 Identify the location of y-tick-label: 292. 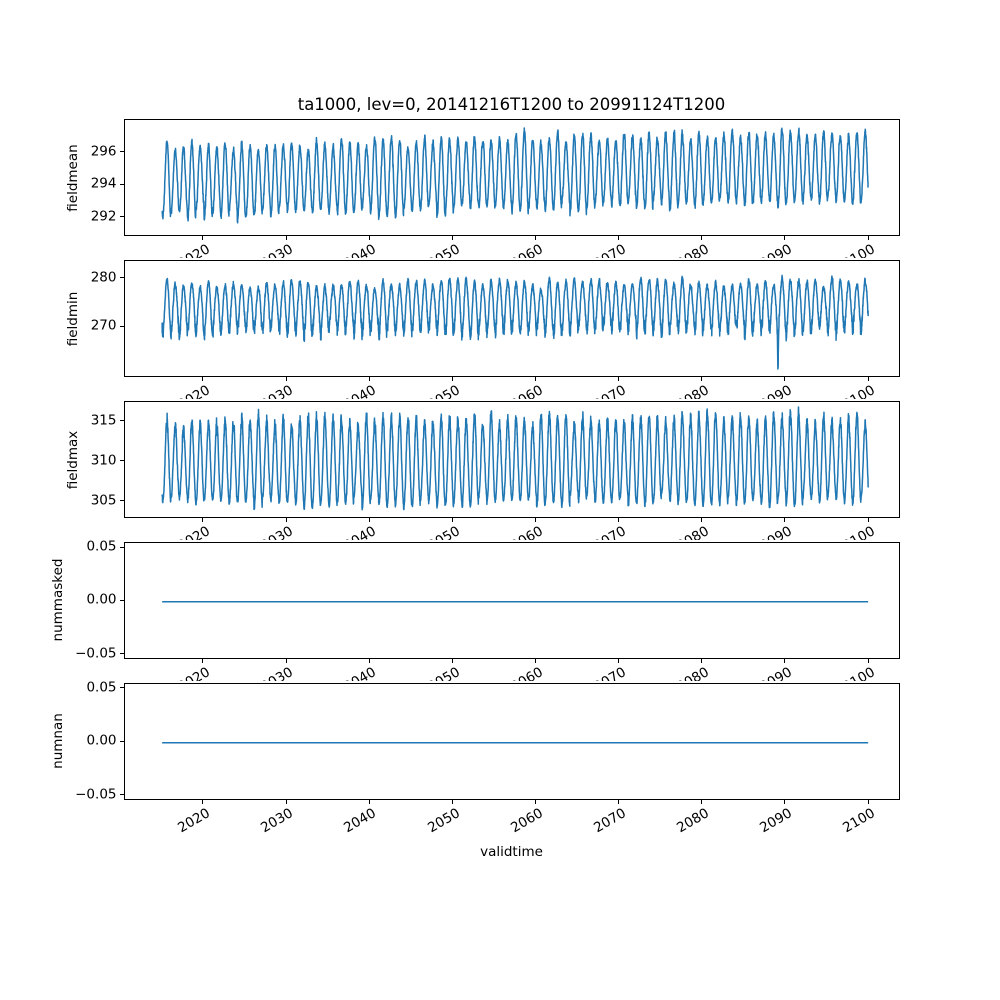
(103, 216).